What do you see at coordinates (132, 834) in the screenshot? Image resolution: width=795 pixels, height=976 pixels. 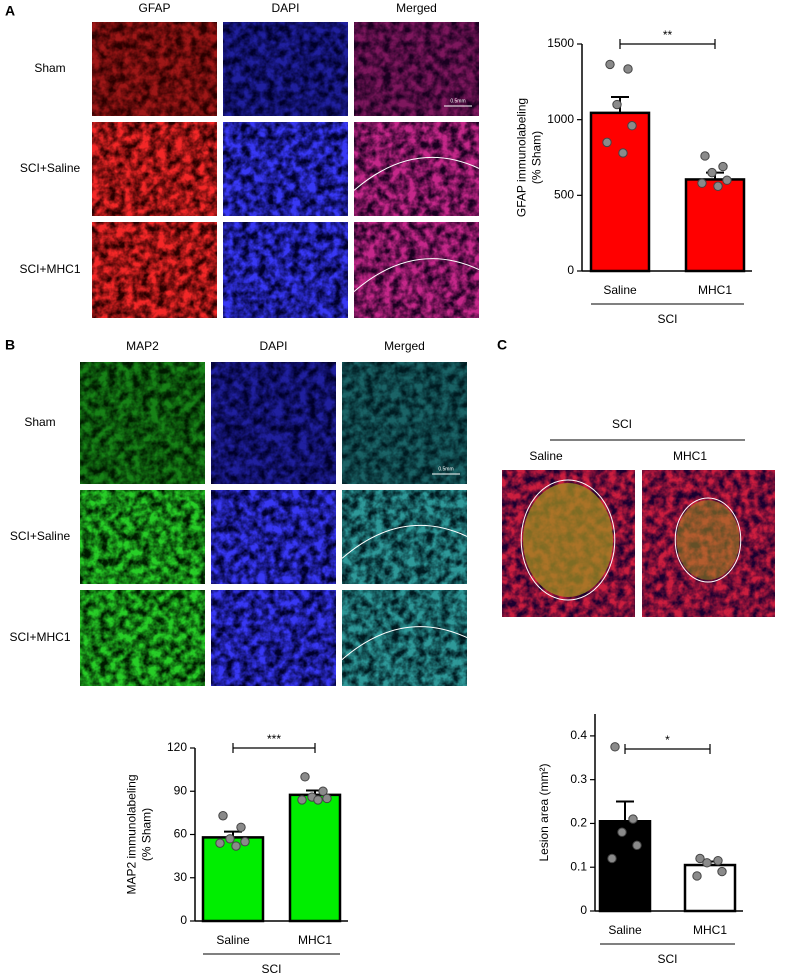 I see `y-axis-label: MAP2 immunolabeling` at bounding box center [132, 834].